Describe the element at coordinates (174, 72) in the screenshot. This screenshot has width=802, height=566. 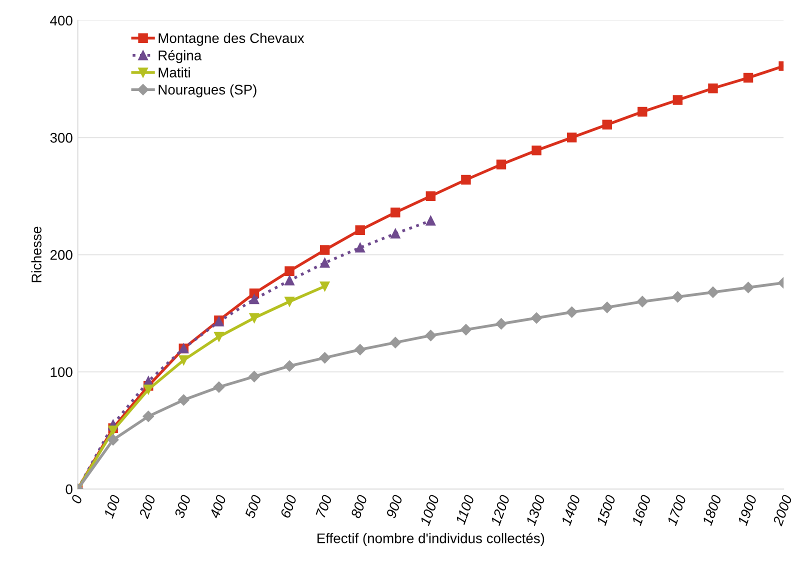
I see `legend-label: Matiti` at that location.